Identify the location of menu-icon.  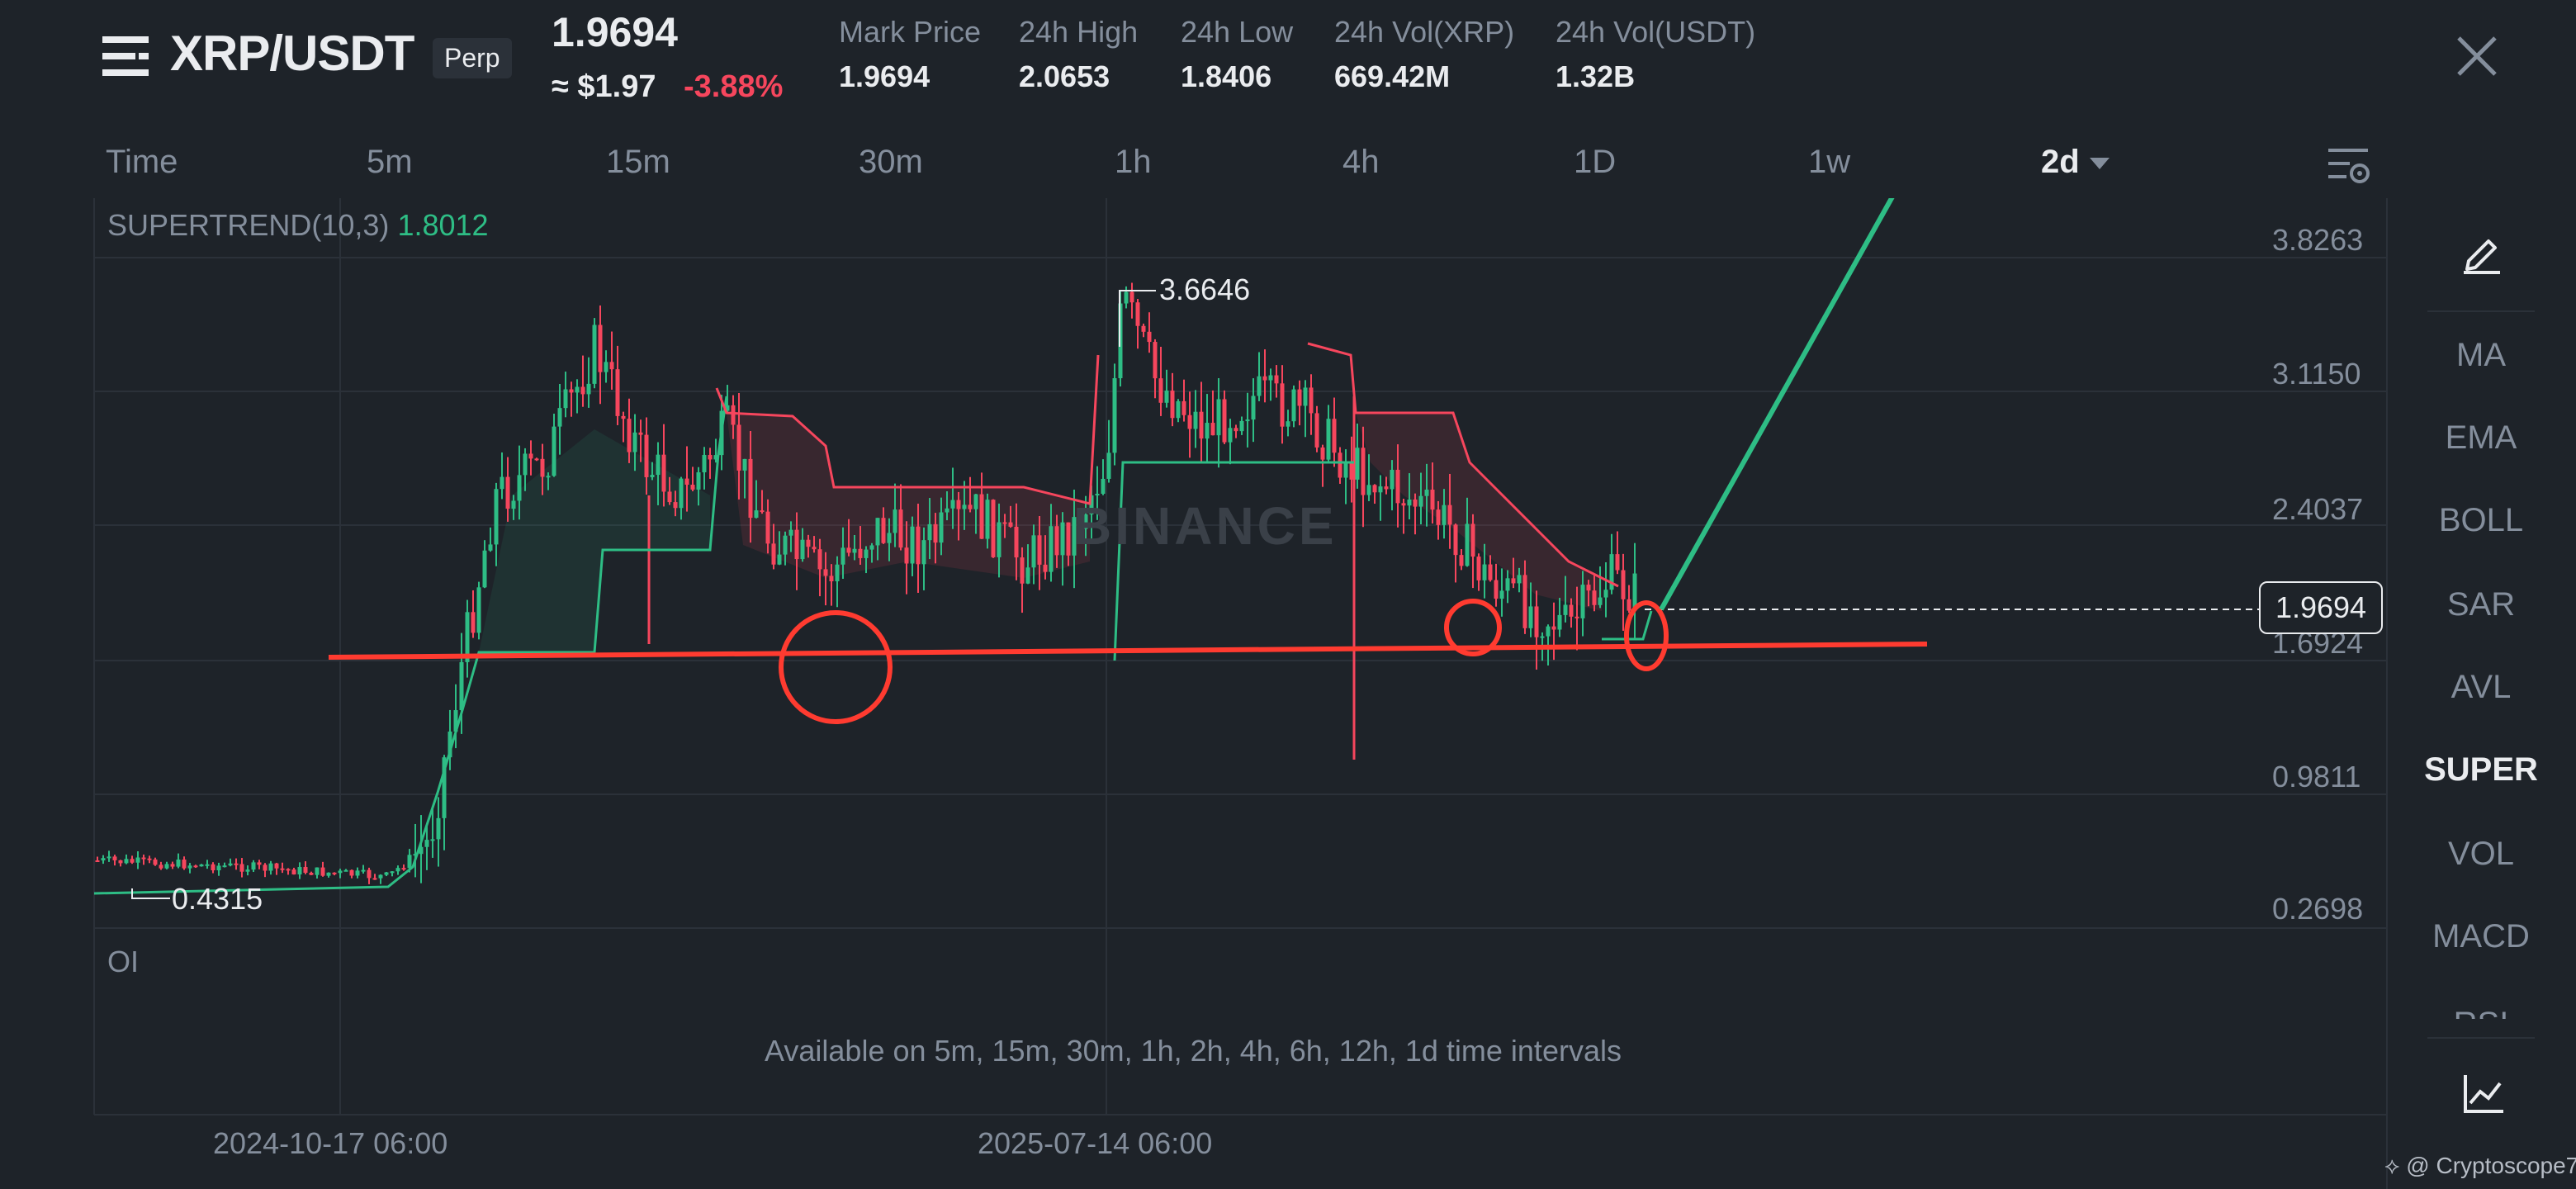
(125, 56).